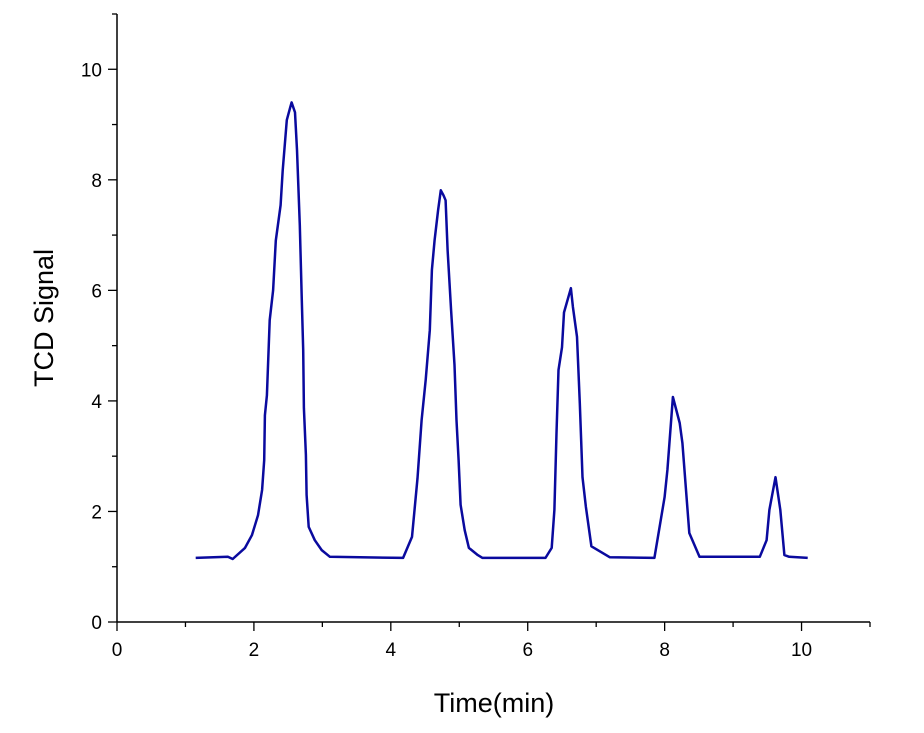  I want to click on y-tick-label: 2, so click(96, 512).